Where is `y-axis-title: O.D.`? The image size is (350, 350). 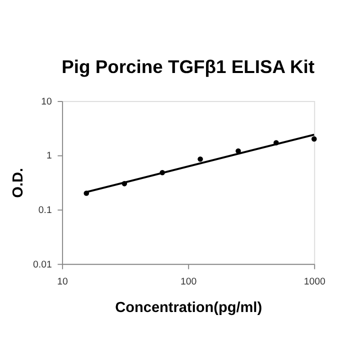
y-axis-title: O.D. is located at coordinates (18, 183).